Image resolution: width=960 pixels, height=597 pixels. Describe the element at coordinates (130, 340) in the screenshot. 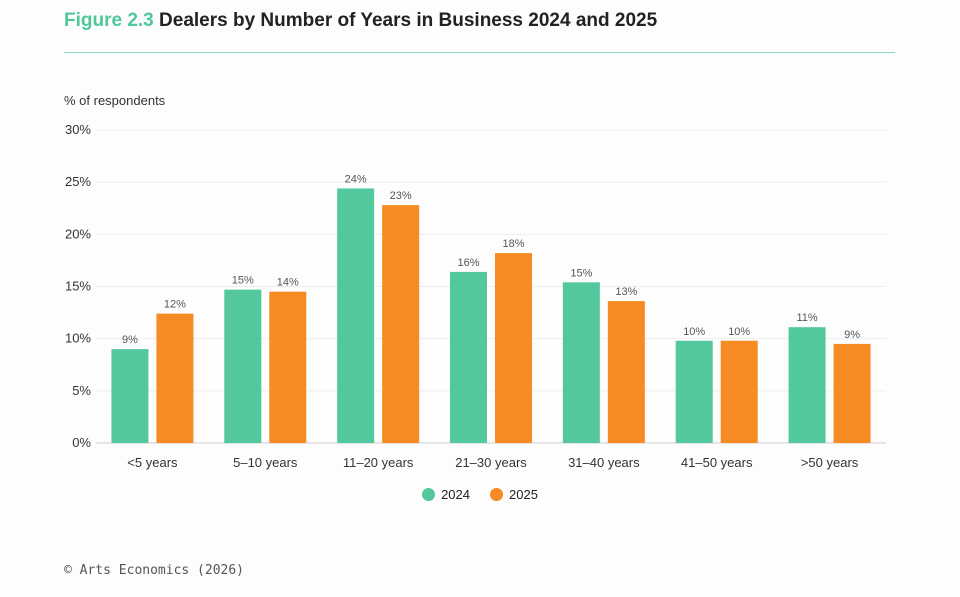

I see `data-label-2024: 9%` at that location.